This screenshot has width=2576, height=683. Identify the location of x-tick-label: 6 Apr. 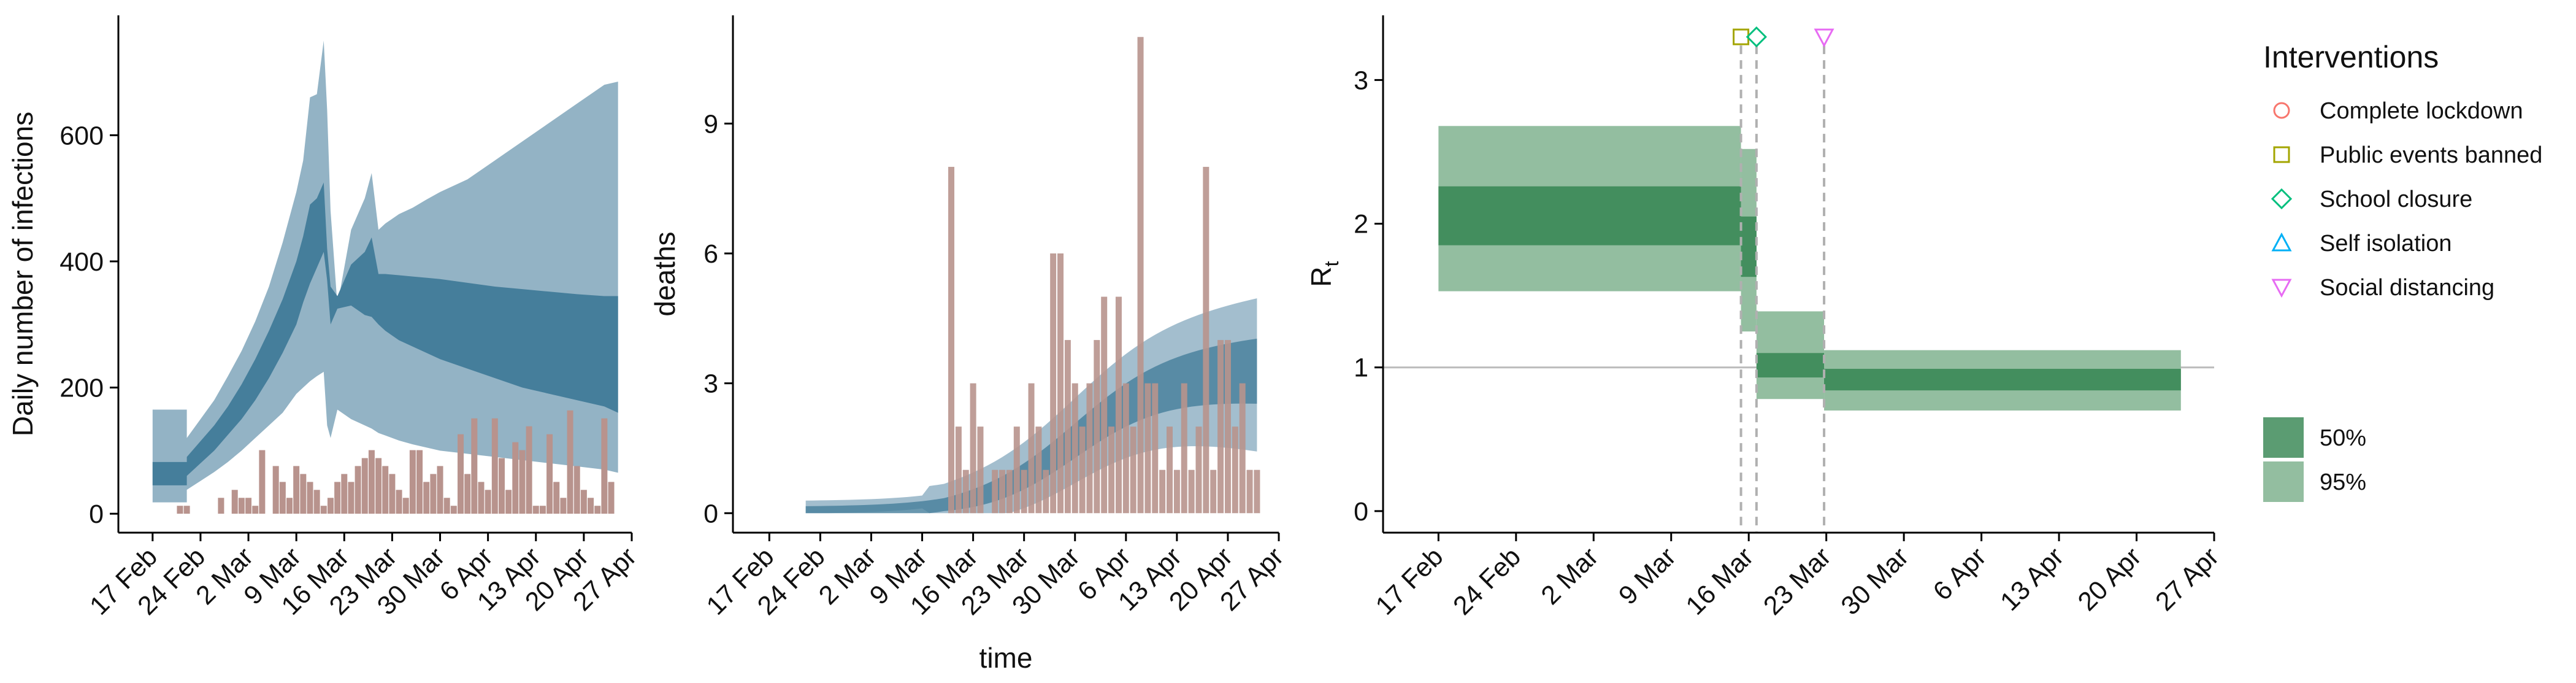
(1960, 574).